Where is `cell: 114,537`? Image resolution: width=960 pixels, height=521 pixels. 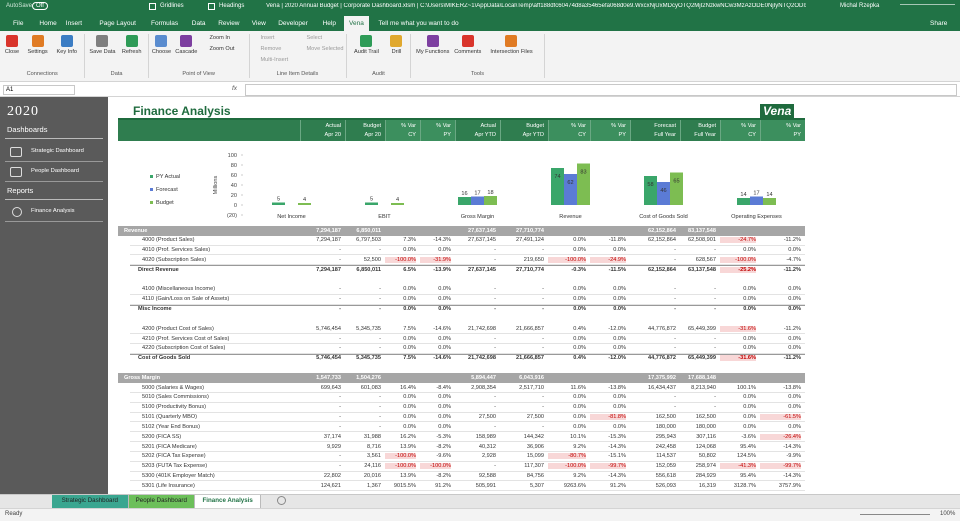
cell: 114,537 is located at coordinates (666, 456).